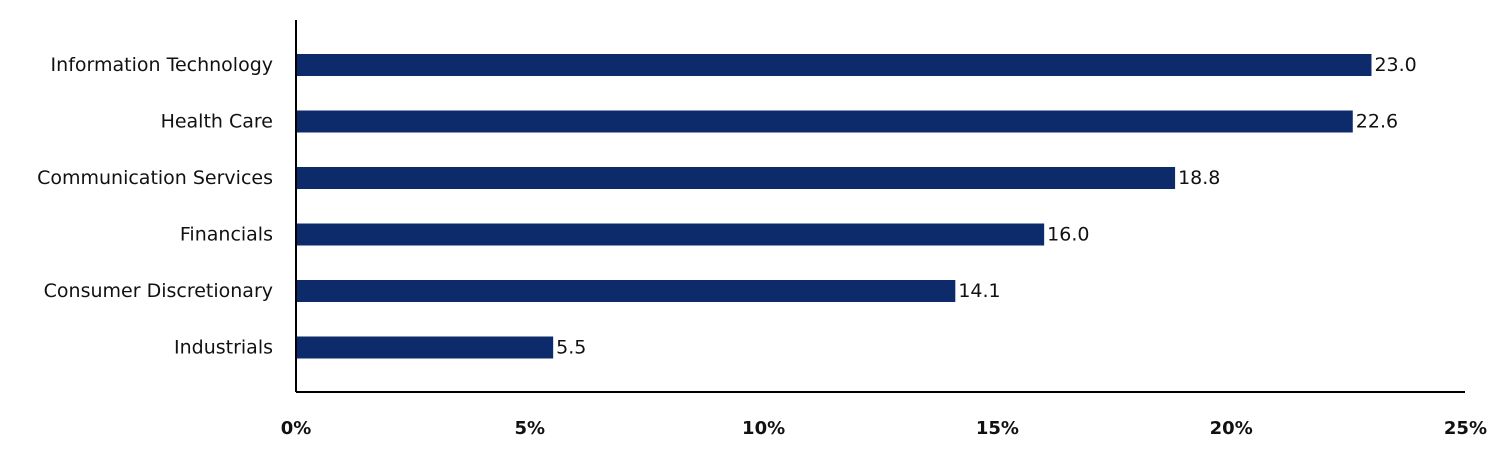 This screenshot has height=468, width=1512. Describe the element at coordinates (158, 291) in the screenshot. I see `category-label: Consumer Discretionary` at that location.